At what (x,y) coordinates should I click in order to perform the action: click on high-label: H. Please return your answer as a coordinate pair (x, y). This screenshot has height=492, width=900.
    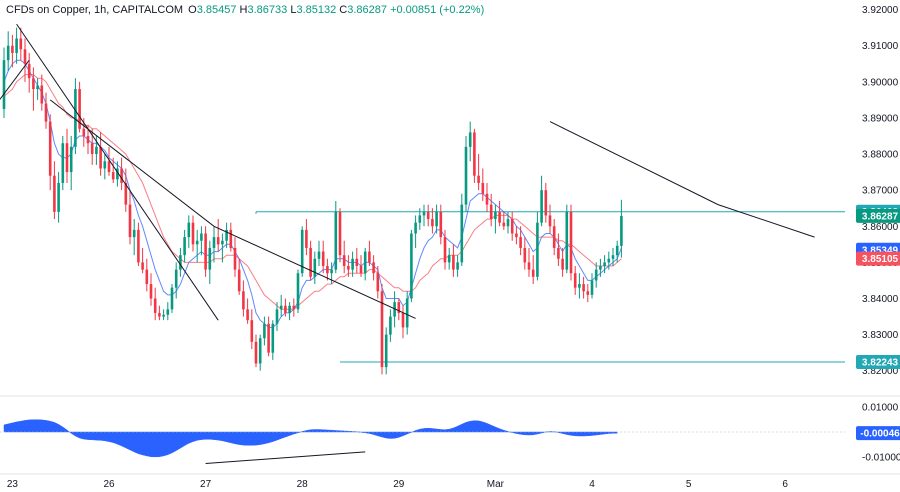
    Looking at the image, I should click on (243, 10).